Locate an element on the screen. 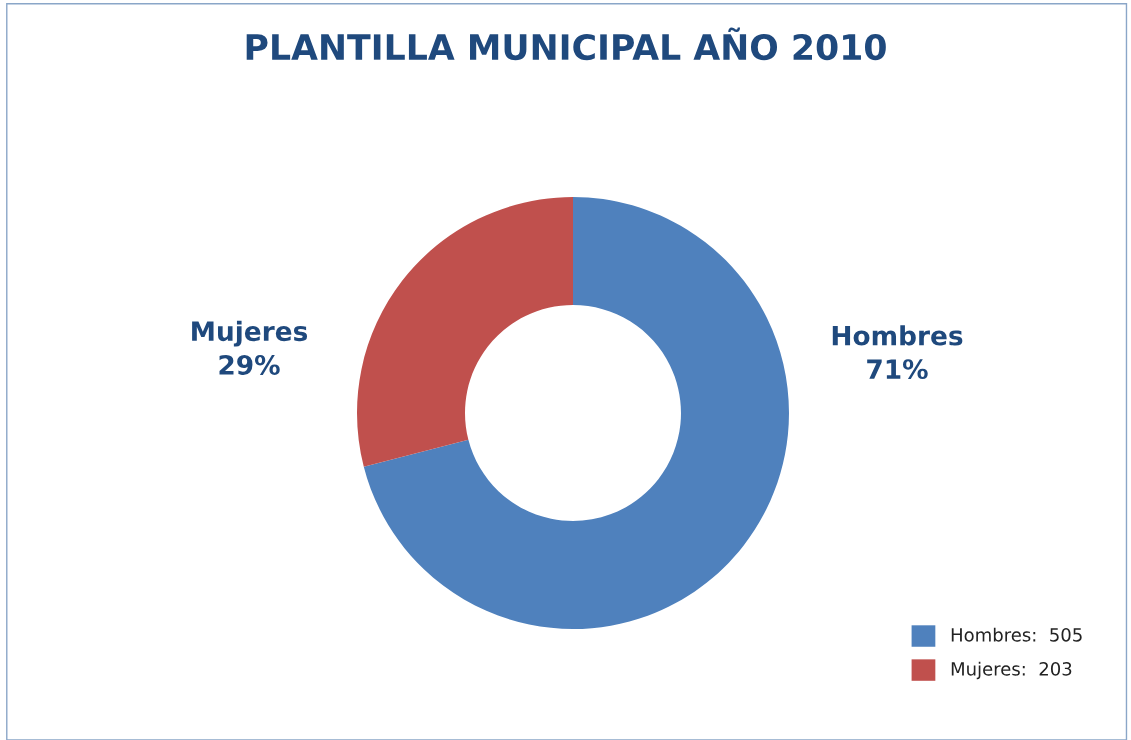 This screenshot has height=740, width=1131. slice-label: Mujeres is located at coordinates (250, 333).